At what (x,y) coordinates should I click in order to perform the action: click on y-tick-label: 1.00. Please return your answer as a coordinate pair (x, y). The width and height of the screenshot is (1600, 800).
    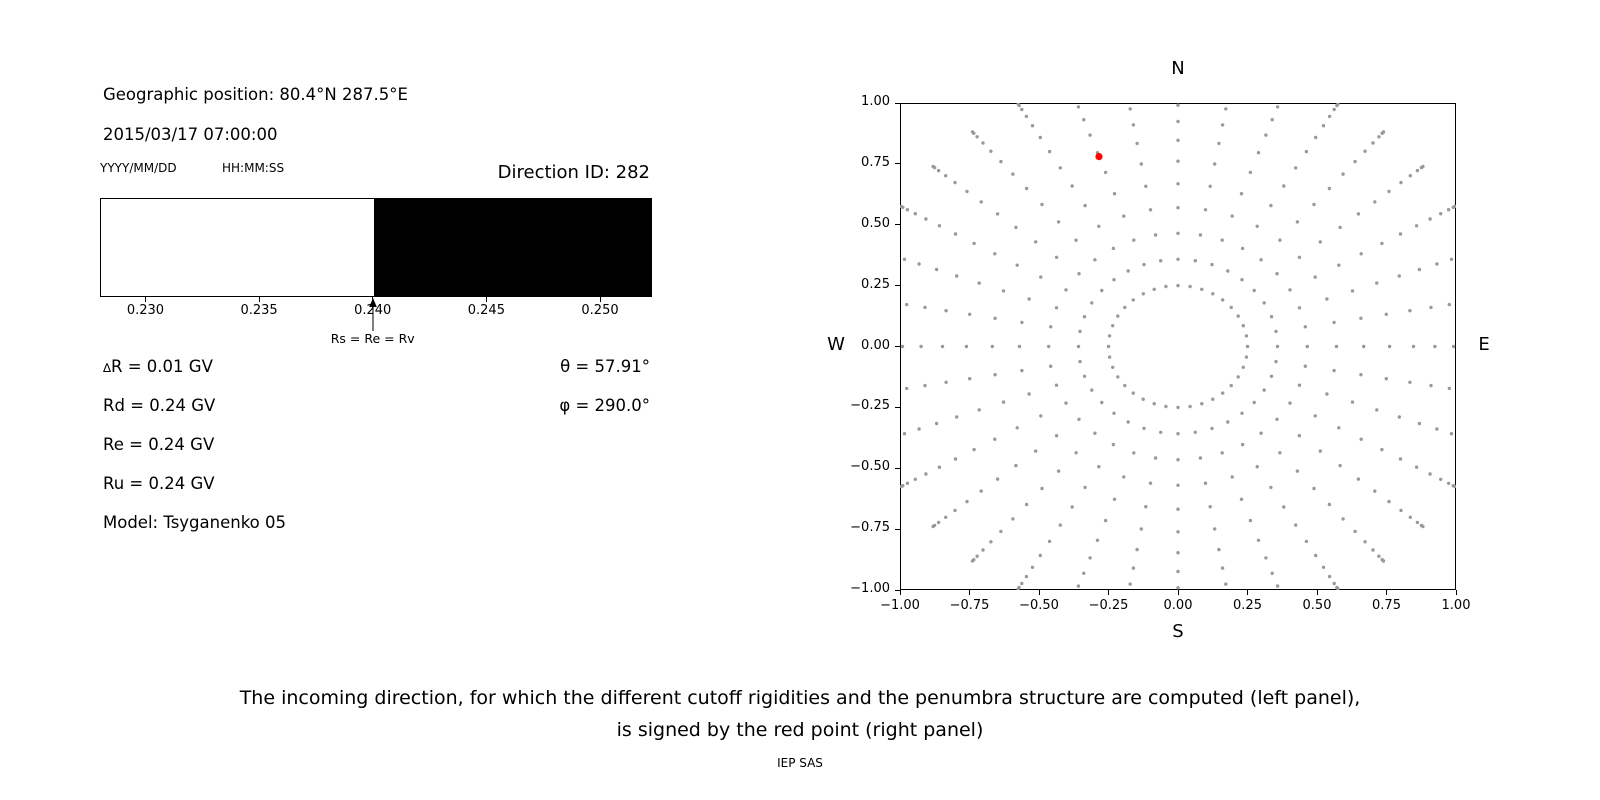
    Looking at the image, I should click on (875, 101).